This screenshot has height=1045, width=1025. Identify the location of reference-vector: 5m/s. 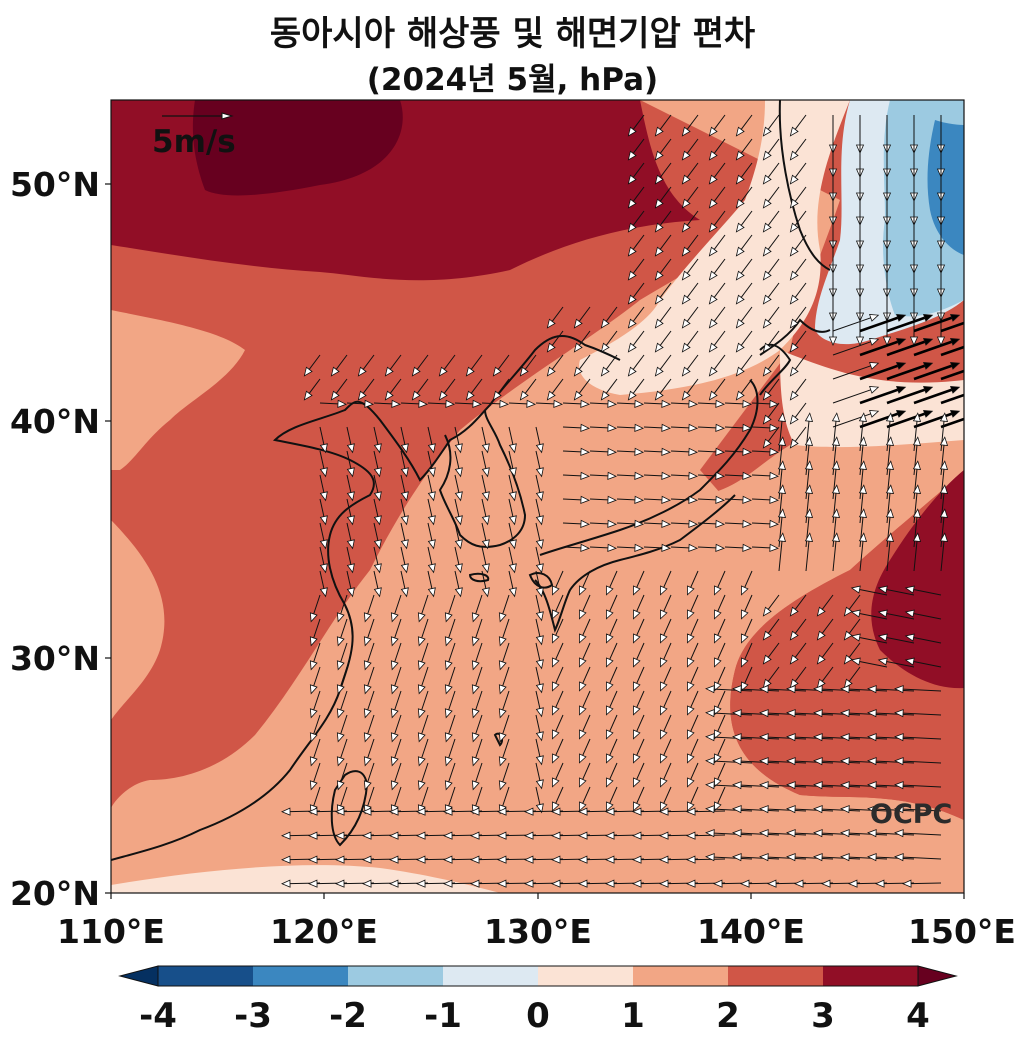
(194, 136).